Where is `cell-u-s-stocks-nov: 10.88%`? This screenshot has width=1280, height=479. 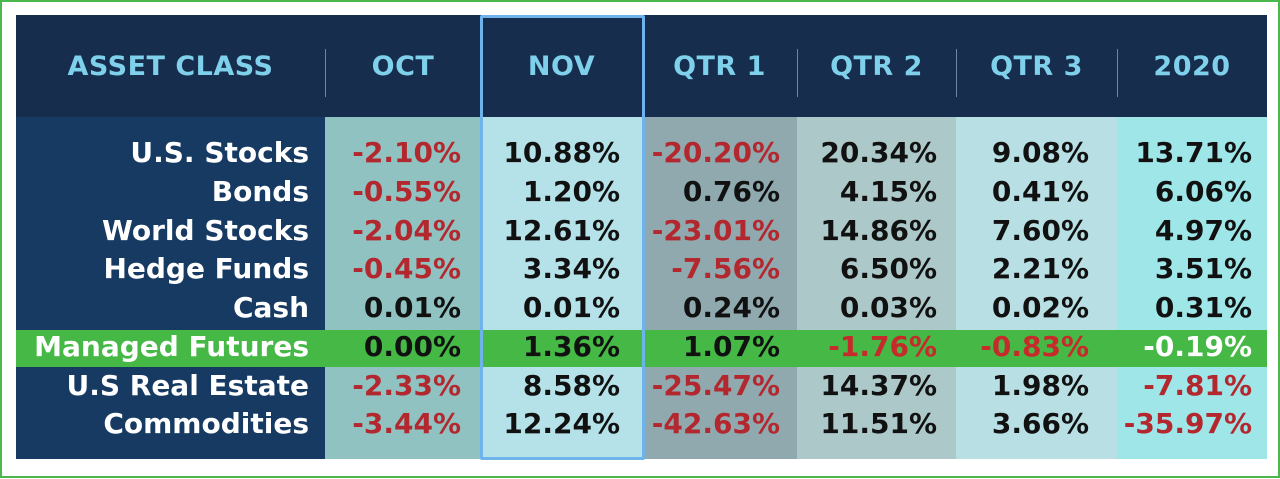
cell-u-s-stocks-nov: 10.88% is located at coordinates (561, 152).